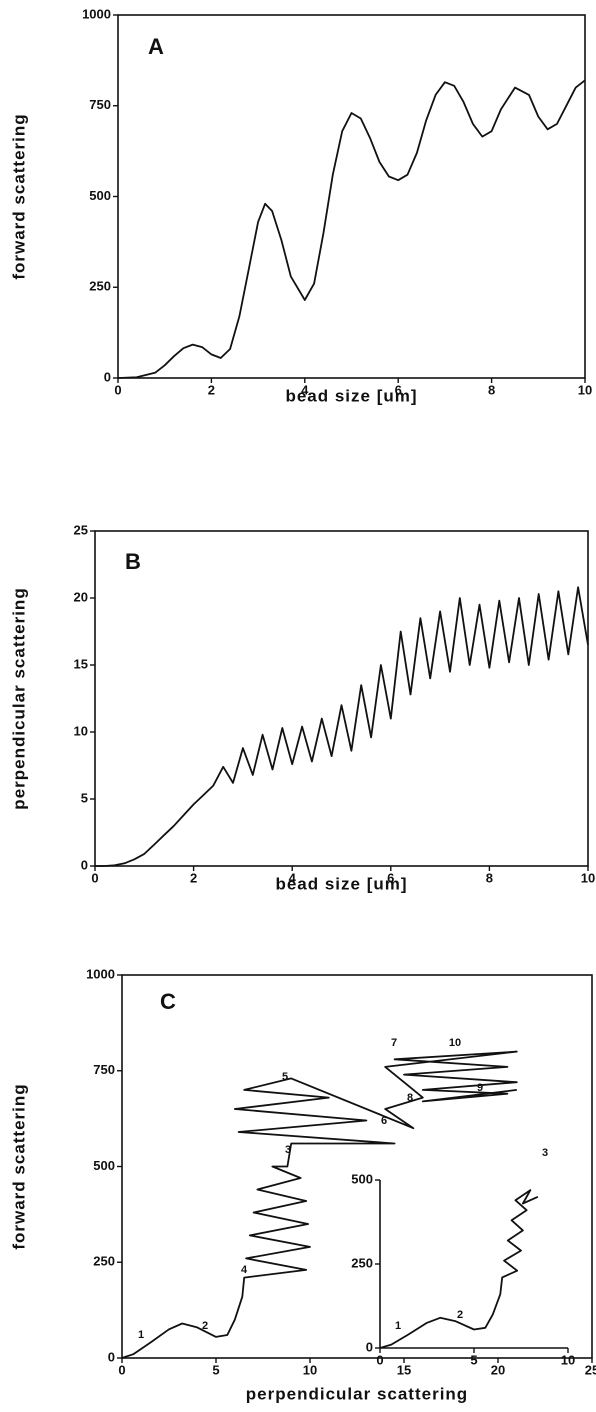 Image resolution: width=596 pixels, height=1412 pixels. I want to click on y-tick-label: 15, so click(81, 663).